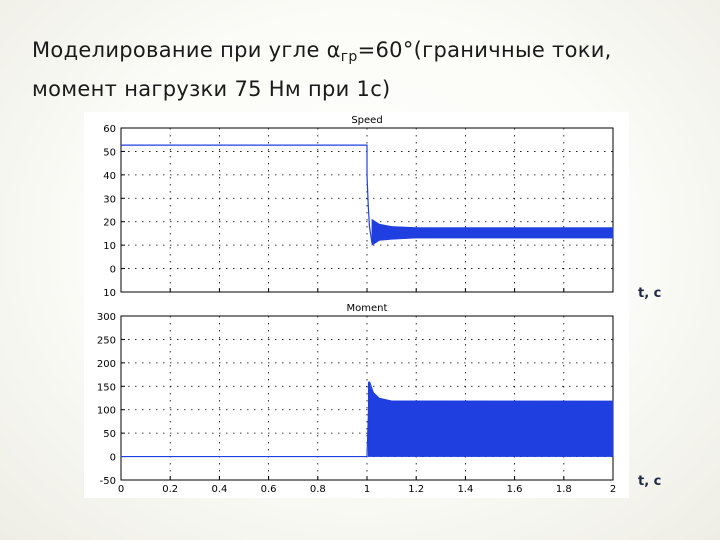 This screenshot has width=720, height=540. What do you see at coordinates (416, 489) in the screenshot?
I see `moment-x-tick-label: 1.2` at bounding box center [416, 489].